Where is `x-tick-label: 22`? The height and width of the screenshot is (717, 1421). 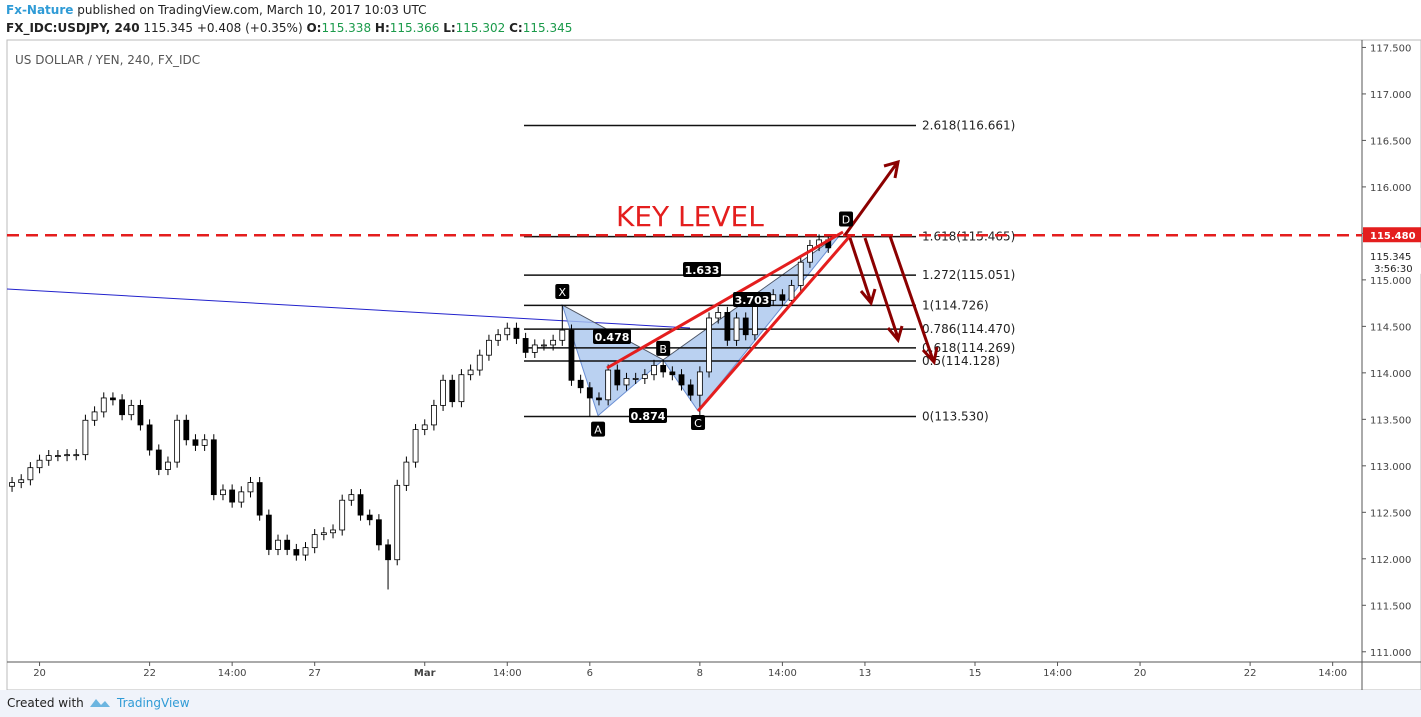 x-tick-label: 22 is located at coordinates (1250, 673).